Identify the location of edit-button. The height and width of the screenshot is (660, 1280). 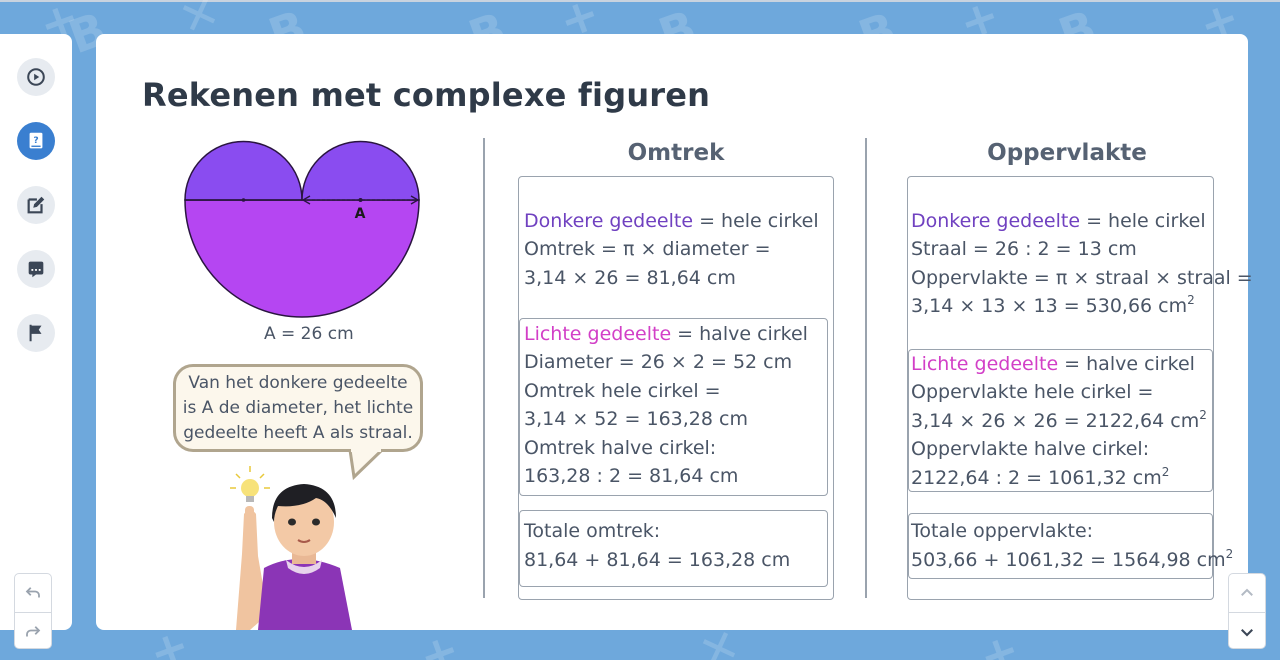
(36, 205).